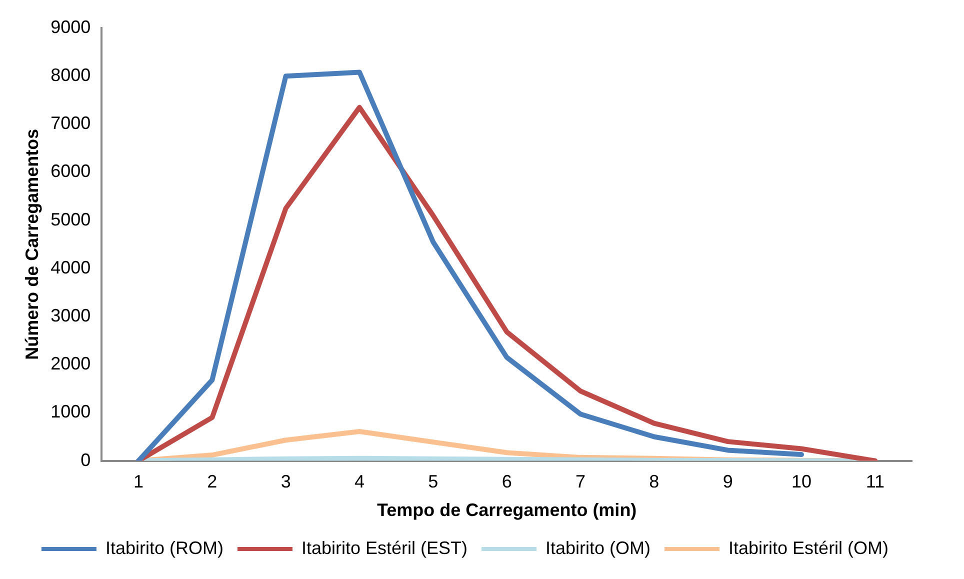 Image resolution: width=964 pixels, height=579 pixels. What do you see at coordinates (598, 548) in the screenshot?
I see `legend-label: Itabirito (OM)` at bounding box center [598, 548].